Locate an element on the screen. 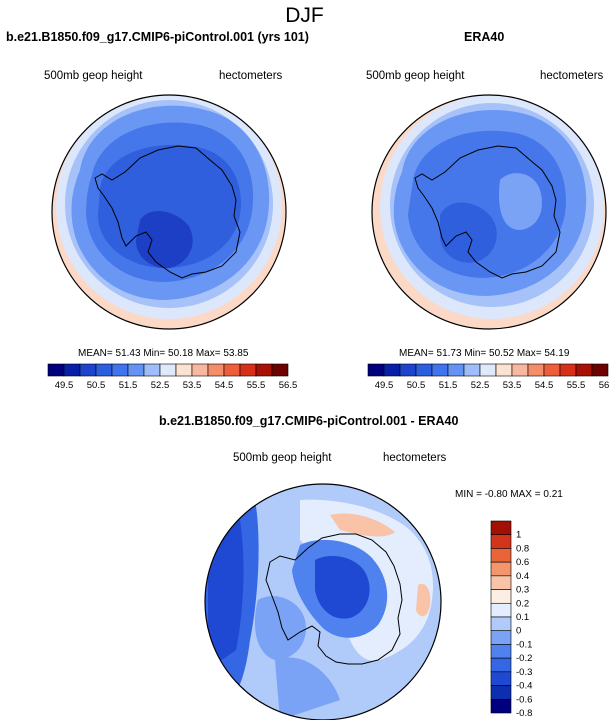  diff-colorbar-tick-0: 1 is located at coordinates (518, 535).